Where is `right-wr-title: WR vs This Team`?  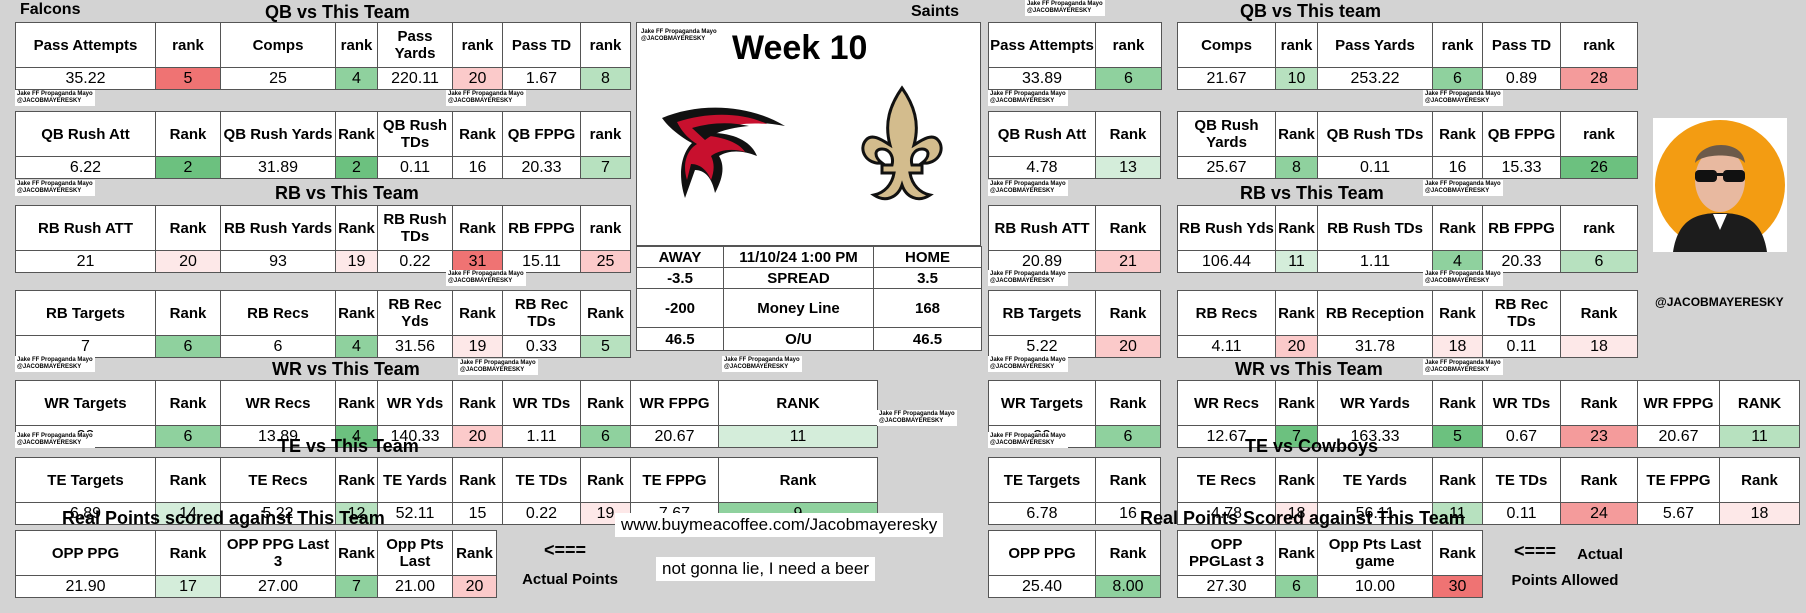
right-wr-title: WR vs This Team is located at coordinates (1309, 369).